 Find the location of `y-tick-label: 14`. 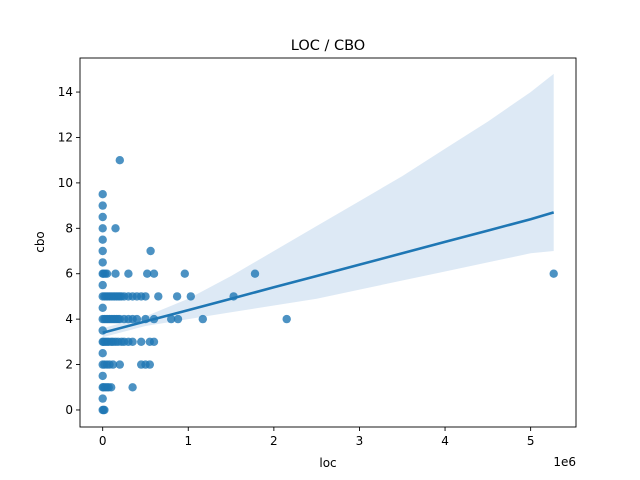

y-tick-label: 14 is located at coordinates (65, 92).